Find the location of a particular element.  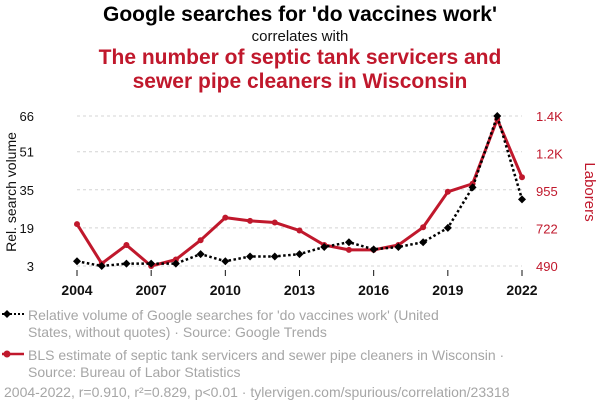

x-tick-label: 2007 is located at coordinates (151, 290).